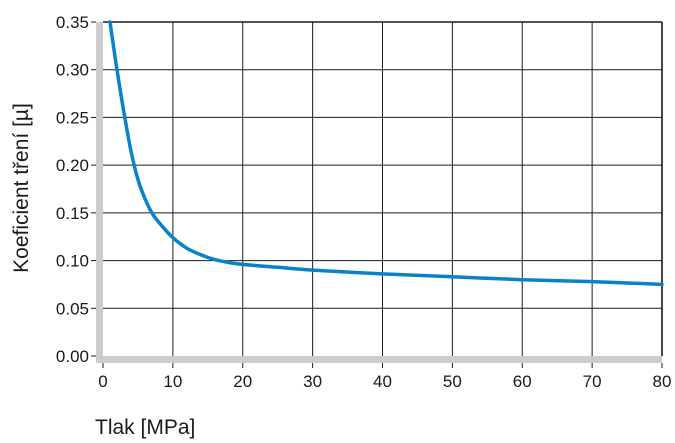 The height and width of the screenshot is (443, 675). What do you see at coordinates (522, 381) in the screenshot?
I see `x-tick-label: 60` at bounding box center [522, 381].